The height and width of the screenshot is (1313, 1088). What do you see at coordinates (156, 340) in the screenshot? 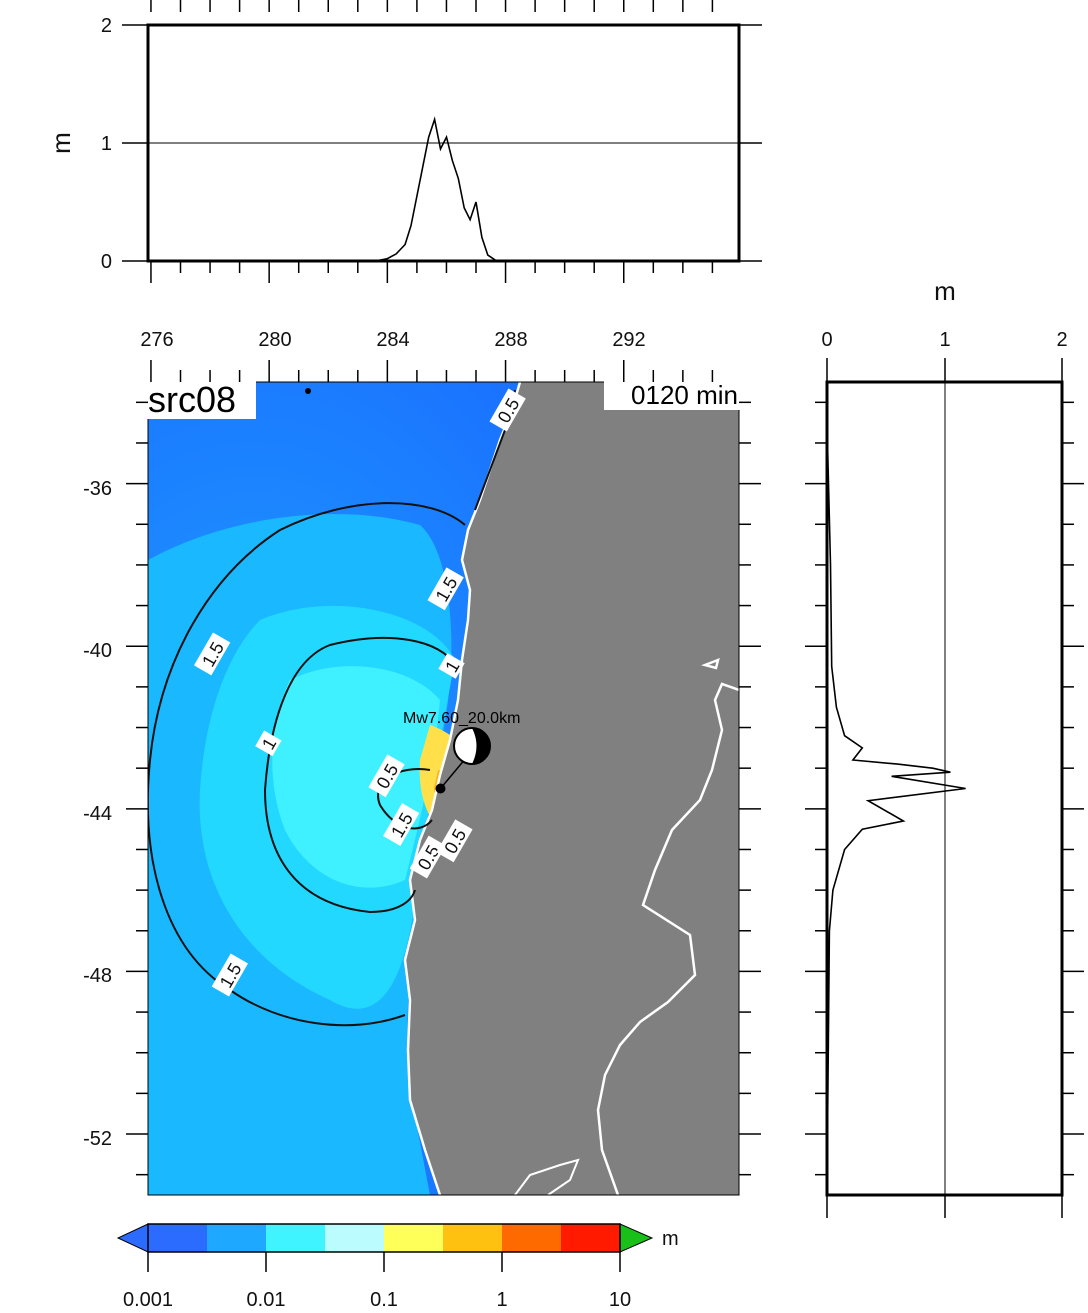
I see `map-xtick-276: 276` at bounding box center [156, 340].